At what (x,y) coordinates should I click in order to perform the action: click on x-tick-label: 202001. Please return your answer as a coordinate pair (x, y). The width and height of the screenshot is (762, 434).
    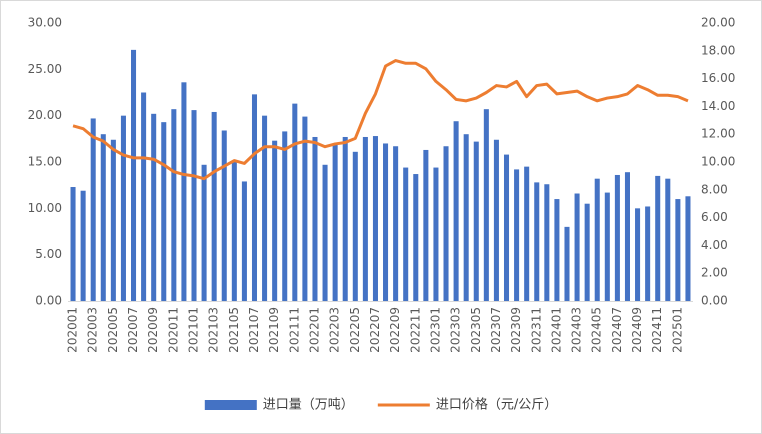
    Looking at the image, I should click on (73, 330).